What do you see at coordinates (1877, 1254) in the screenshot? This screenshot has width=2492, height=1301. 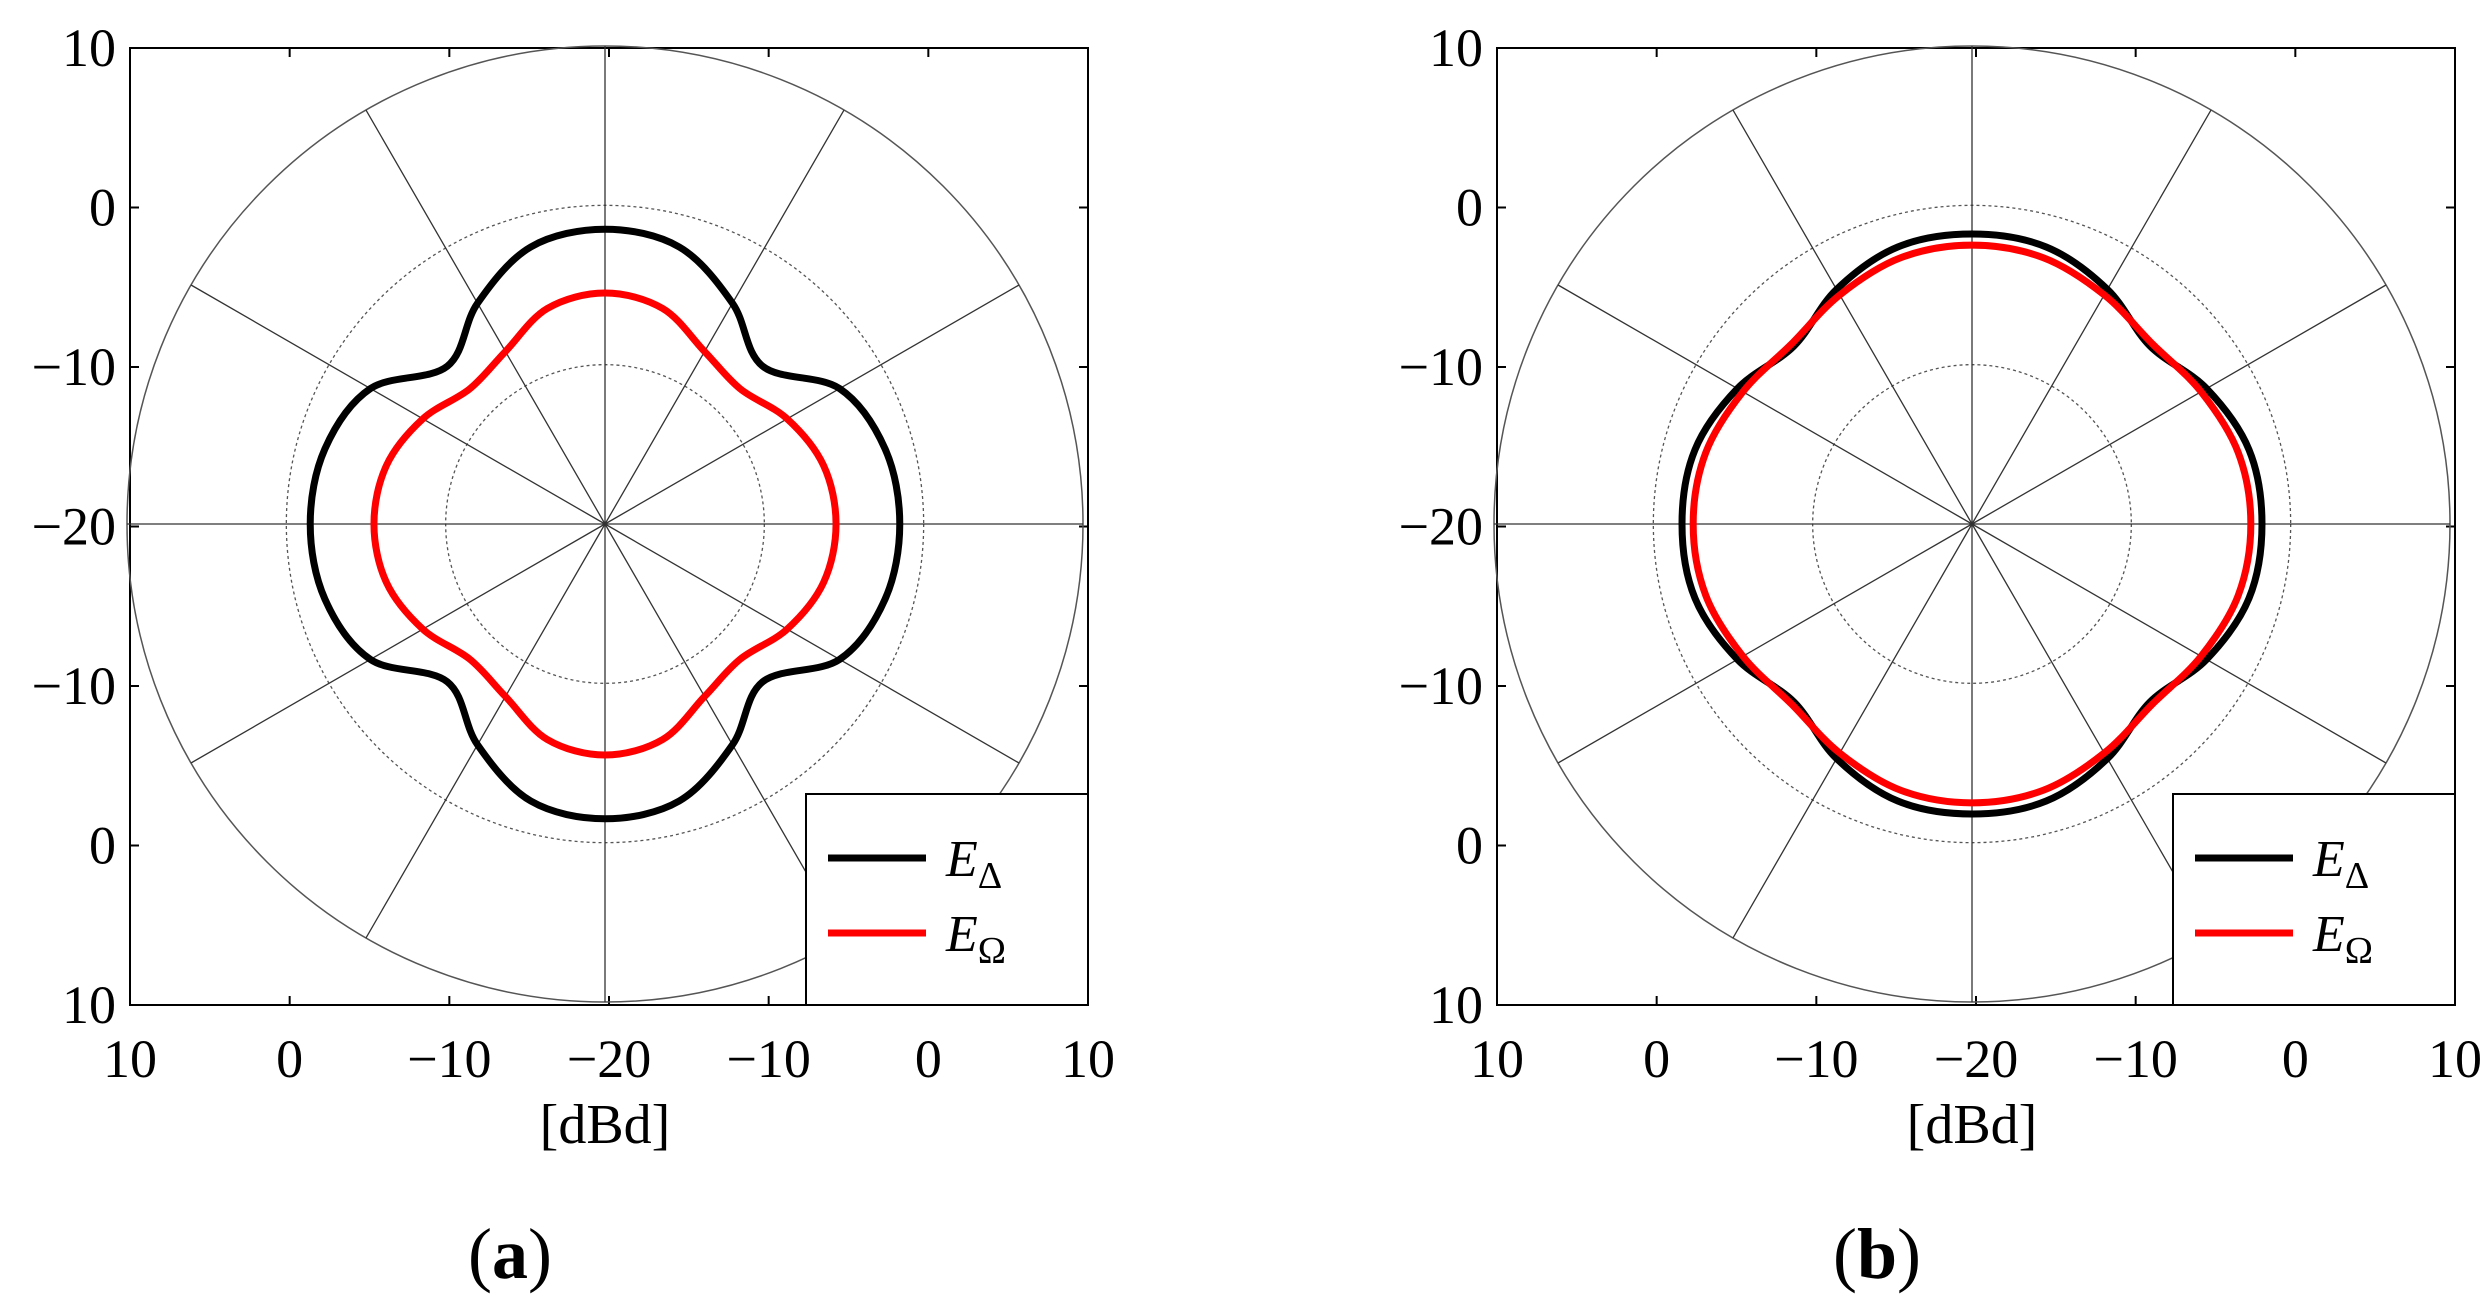 I see `panel-label: (b)` at bounding box center [1877, 1254].